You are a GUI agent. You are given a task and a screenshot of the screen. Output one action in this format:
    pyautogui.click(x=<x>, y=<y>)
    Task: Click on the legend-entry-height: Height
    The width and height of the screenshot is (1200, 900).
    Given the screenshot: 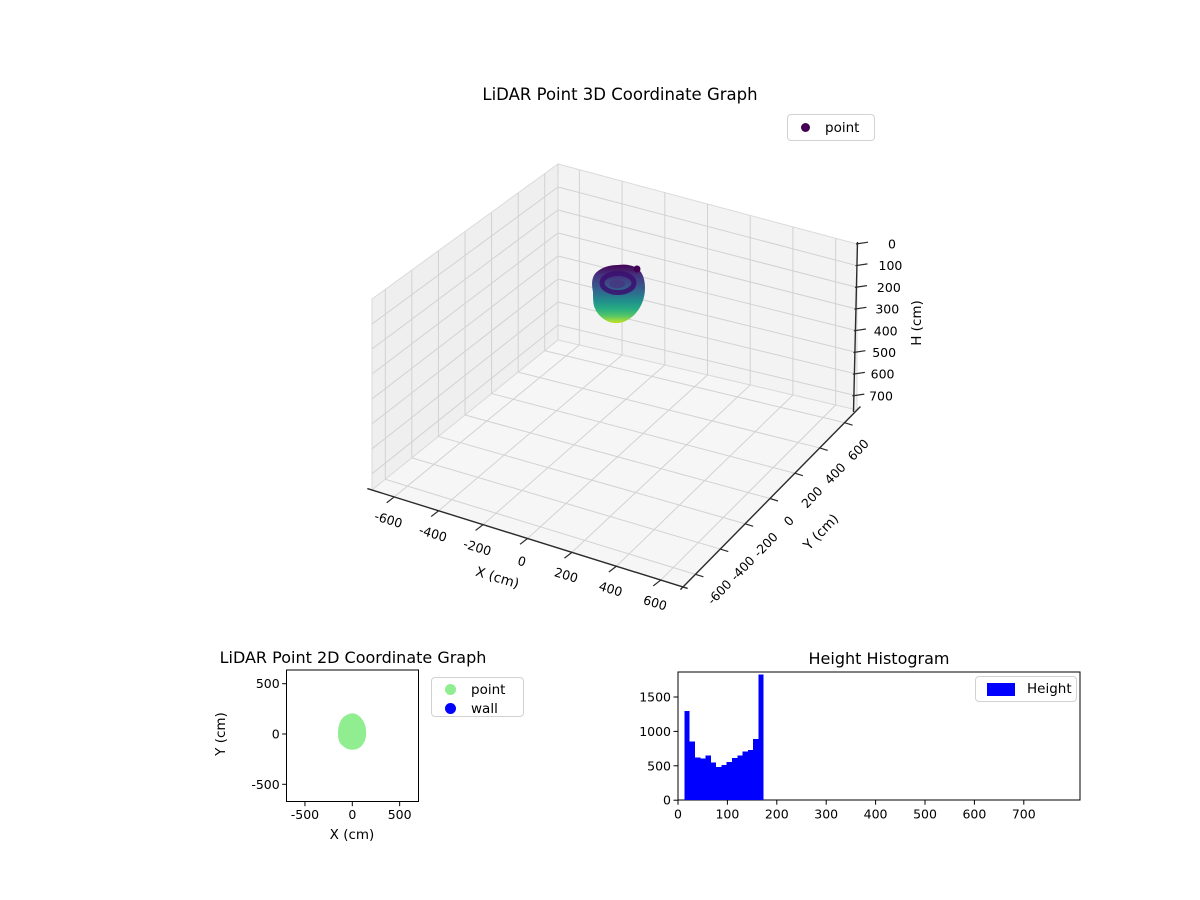 What is the action you would take?
    pyautogui.click(x=1024, y=689)
    